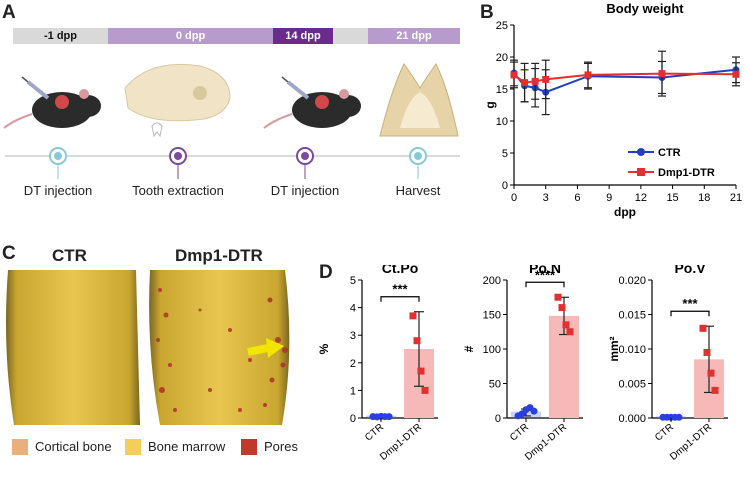  I want to click on timeline-segment-21: 21 dpp, so click(414, 36).